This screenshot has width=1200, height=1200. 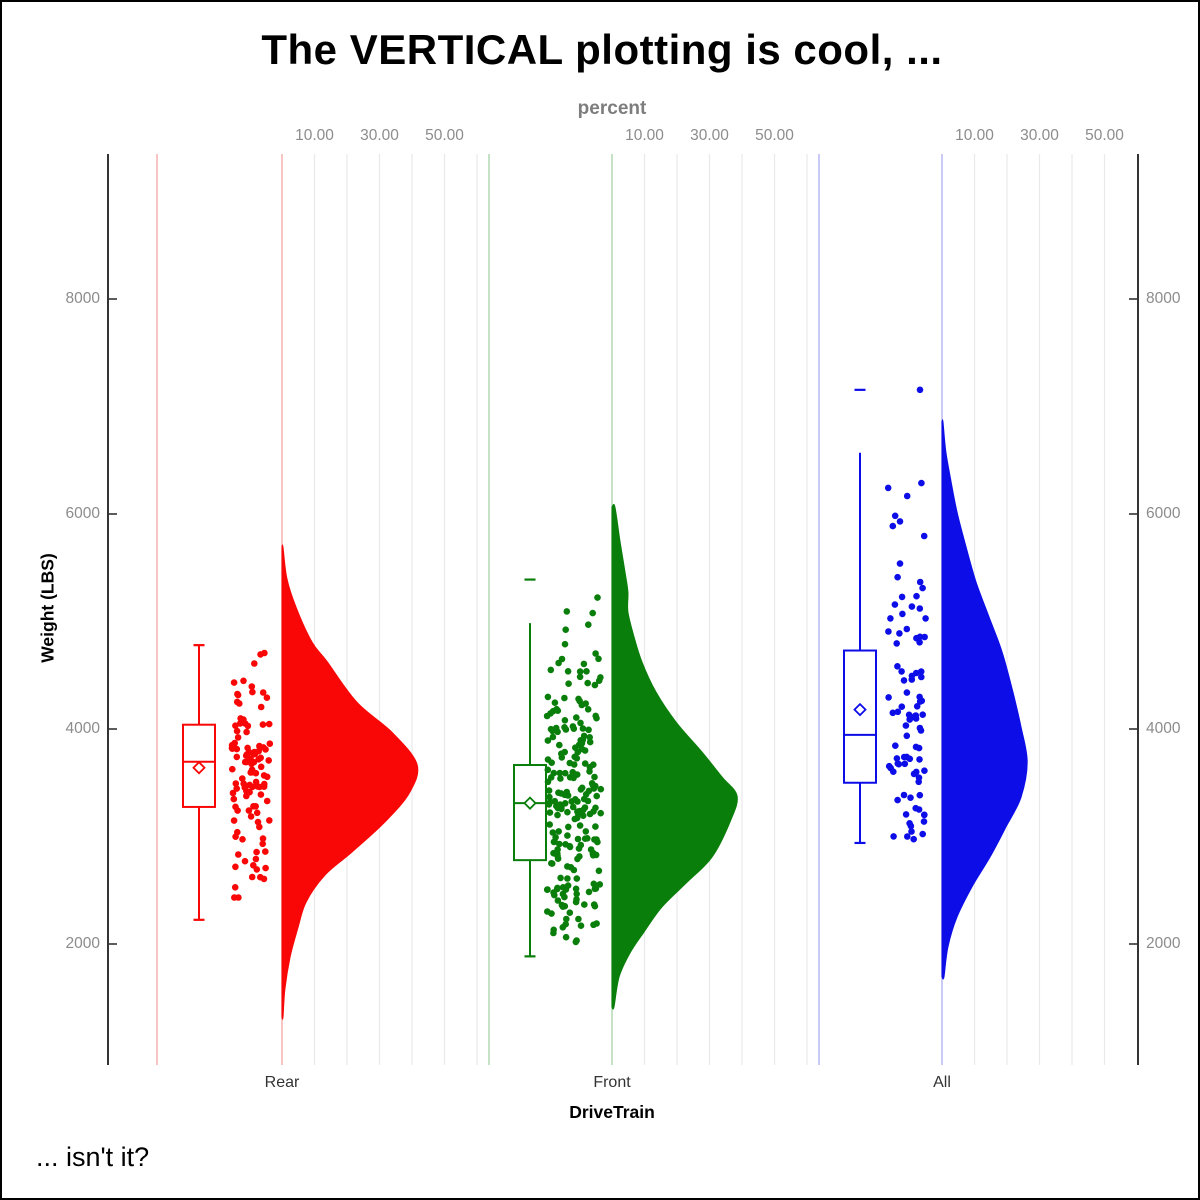 I want to click on box-iqr, so click(x=860, y=716).